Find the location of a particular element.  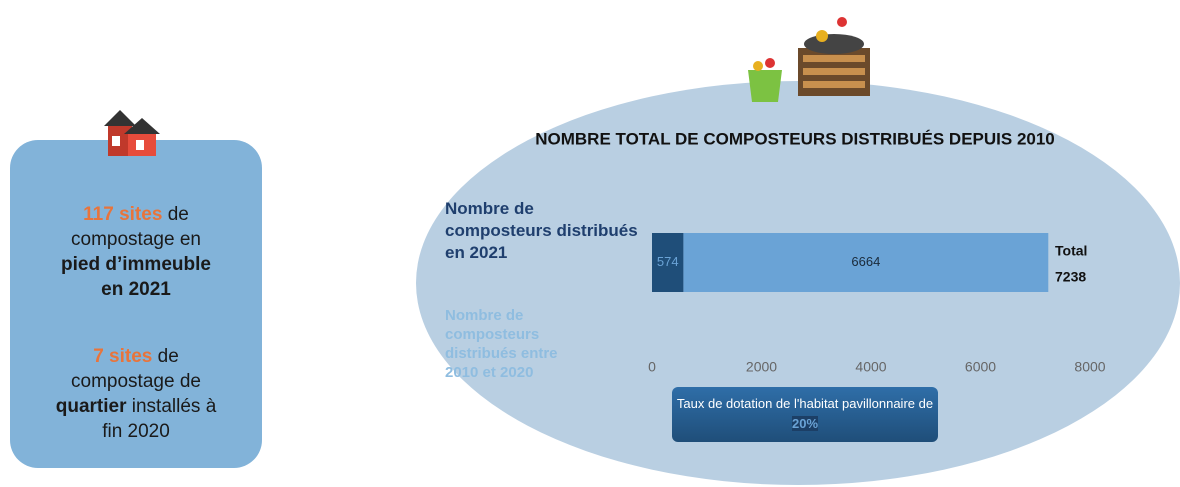

value-label: 6664 is located at coordinates (865, 261).